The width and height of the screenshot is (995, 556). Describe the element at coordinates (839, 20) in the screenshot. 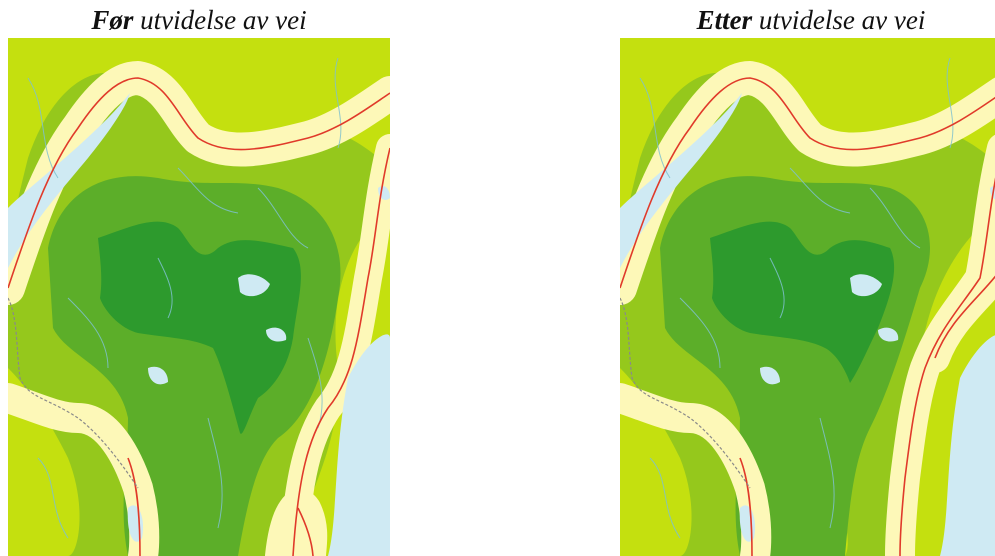

I see `after-caption-text: utvidelse av vei` at that location.